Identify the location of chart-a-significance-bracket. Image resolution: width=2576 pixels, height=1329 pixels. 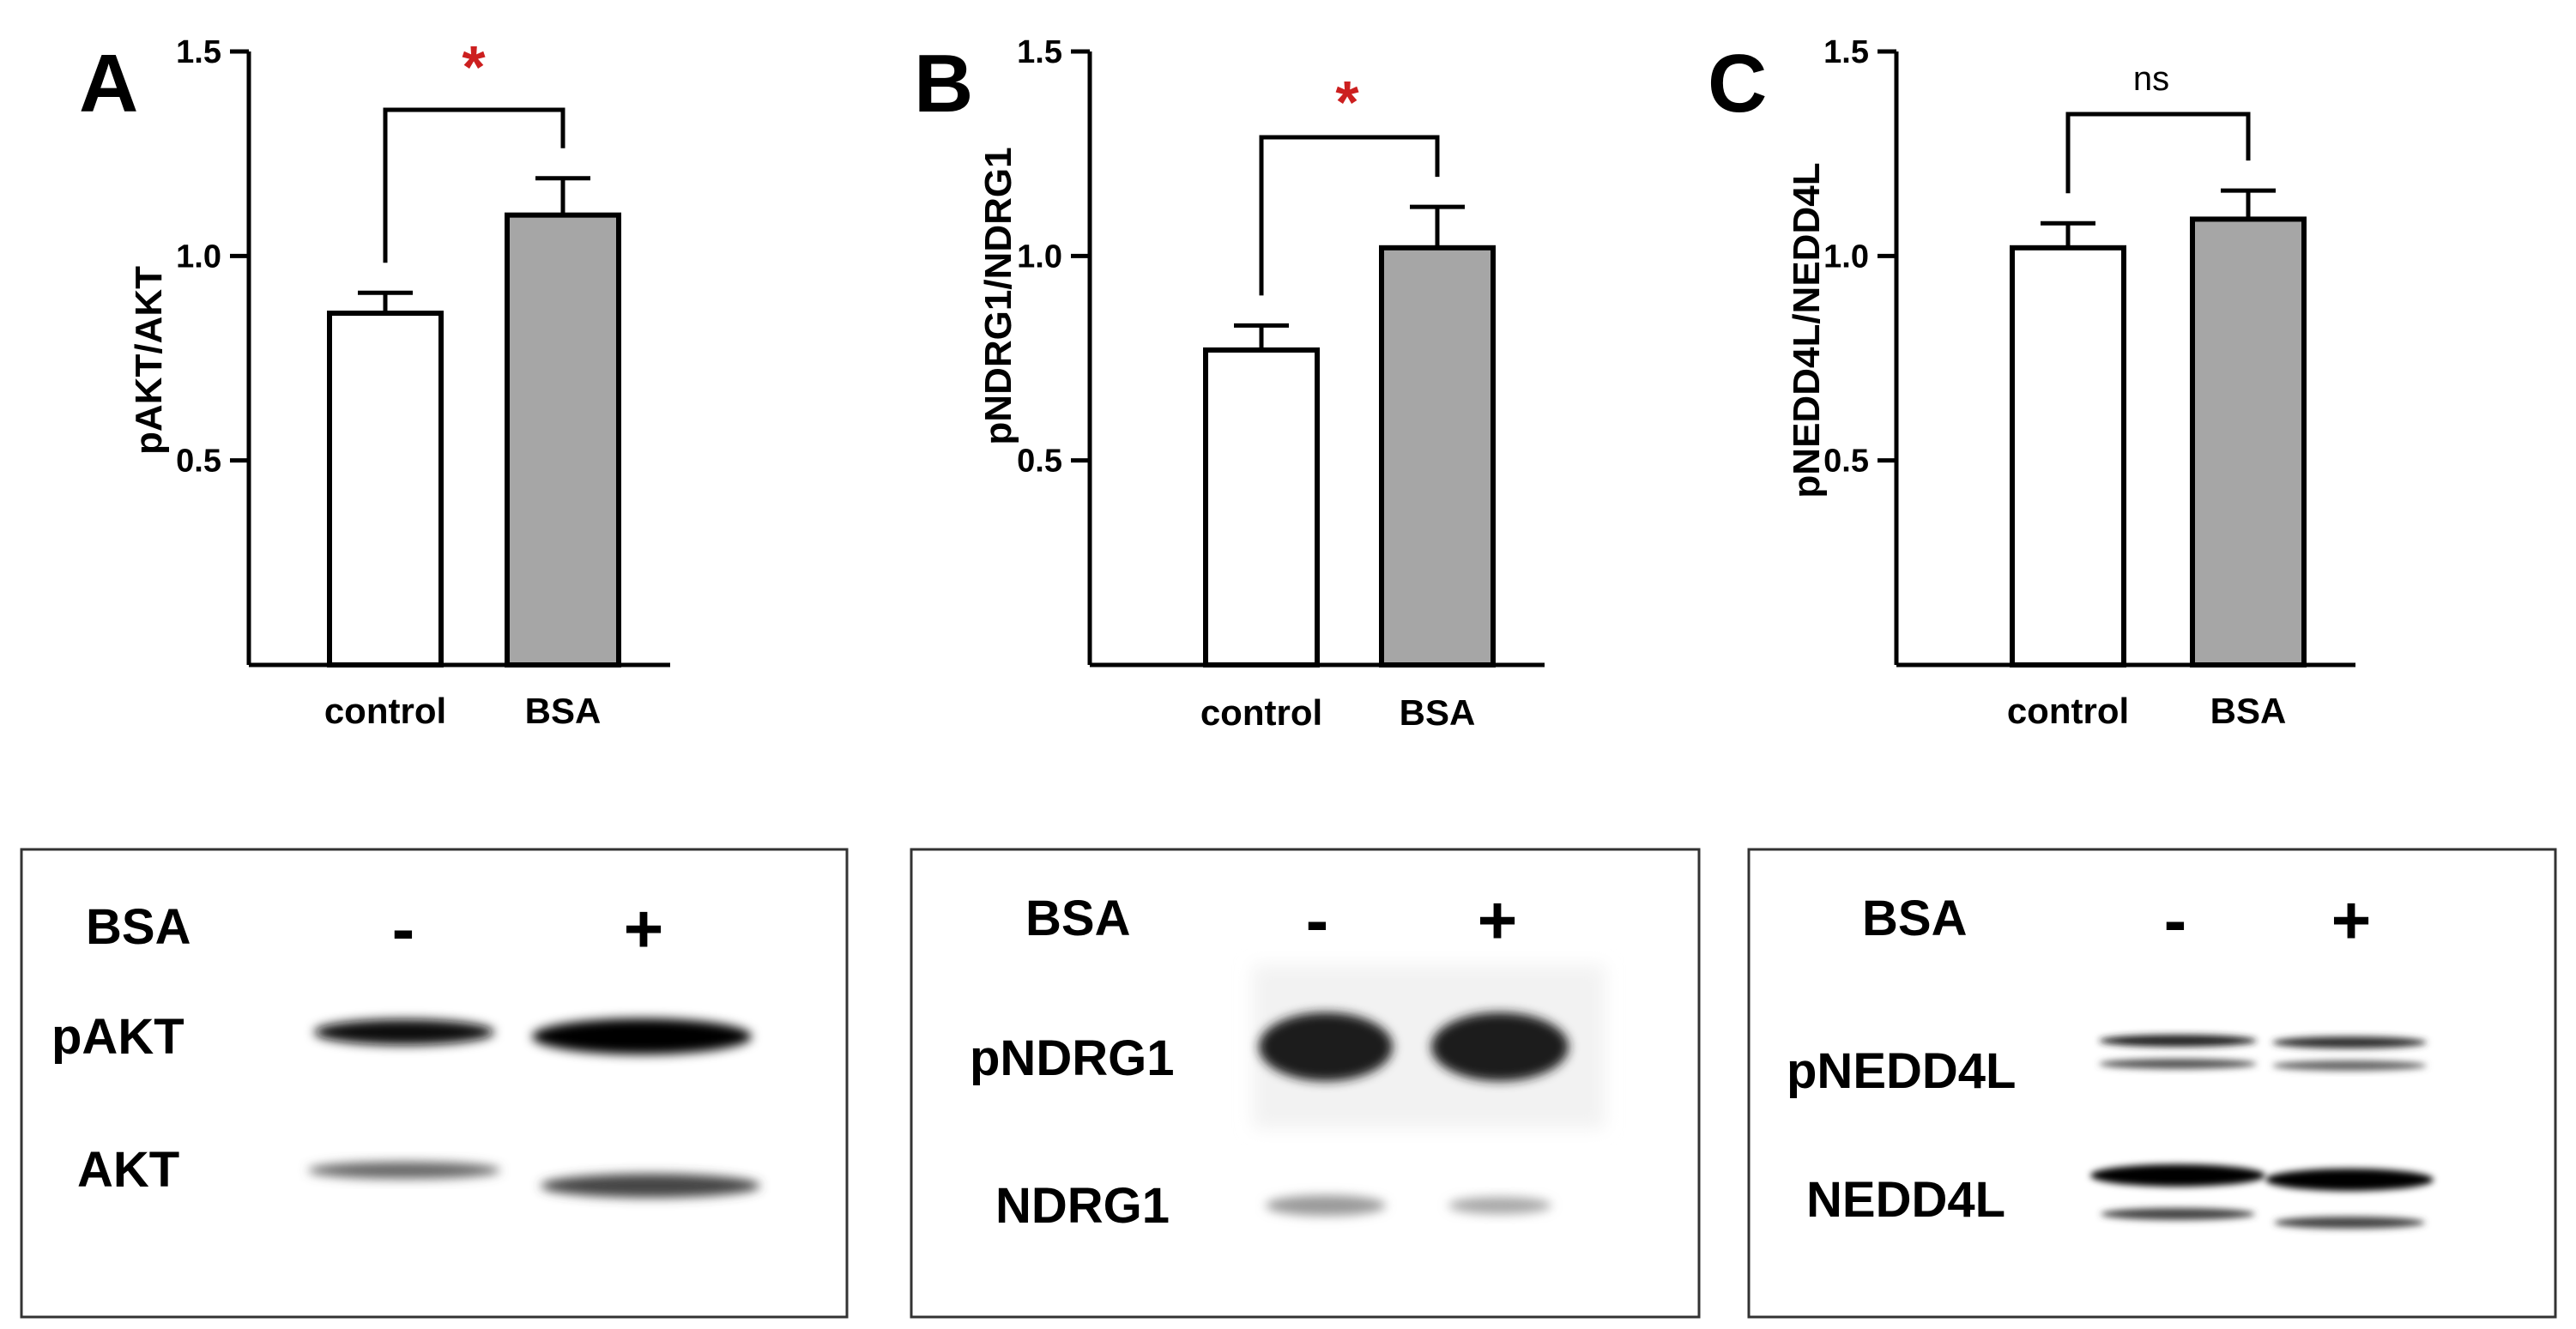
(474, 185).